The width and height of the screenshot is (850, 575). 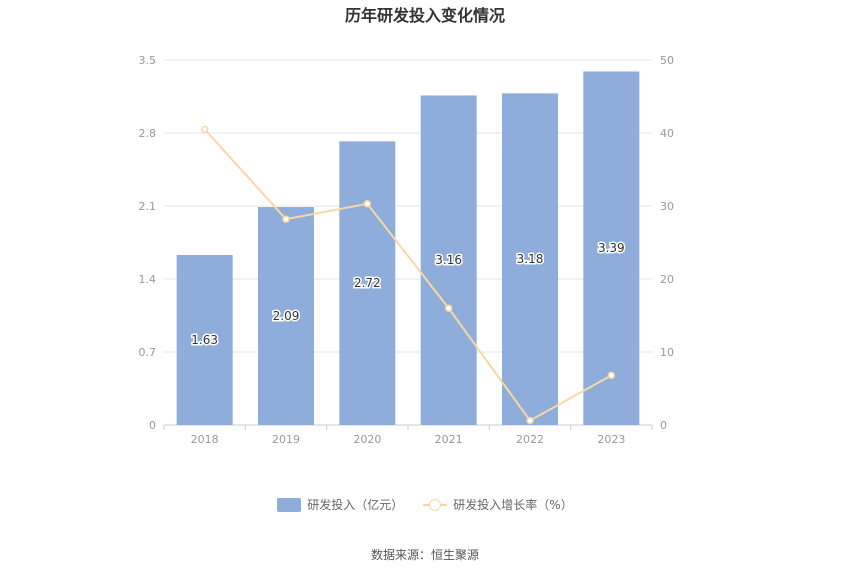 I want to click on legend-line-label: 研发投入增长率（%）, so click(x=513, y=505).